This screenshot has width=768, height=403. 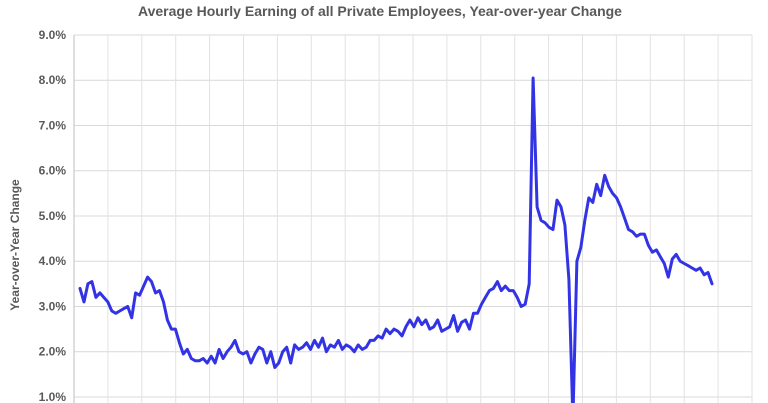 I want to click on y-axis-ticks: 1.0% 2.0% 3.0% 4.0% 5.0% 6.0% 7.0% 8.0% 9.0%, so click(x=53, y=215).